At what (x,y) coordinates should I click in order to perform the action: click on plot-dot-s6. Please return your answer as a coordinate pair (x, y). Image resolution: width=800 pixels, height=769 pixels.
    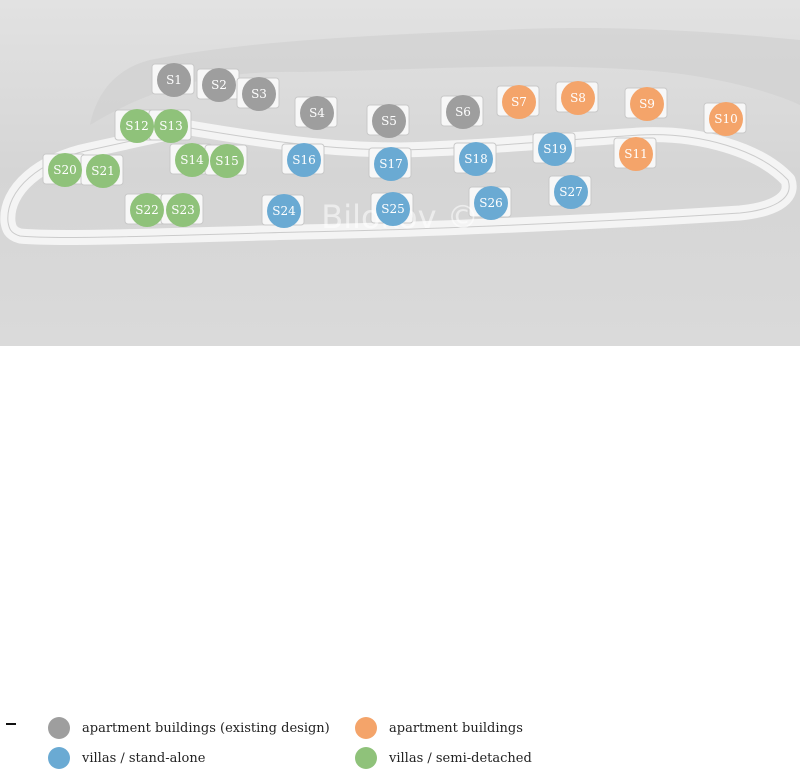
    Looking at the image, I should click on (463, 112).